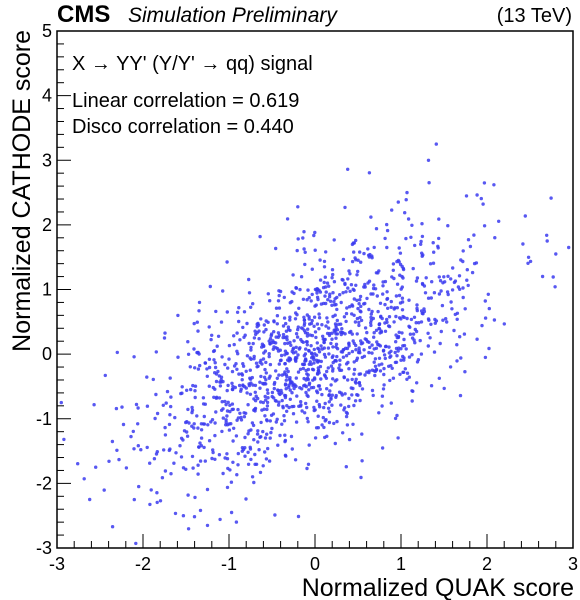  I want to click on y-tick-label: 5, so click(47, 31).